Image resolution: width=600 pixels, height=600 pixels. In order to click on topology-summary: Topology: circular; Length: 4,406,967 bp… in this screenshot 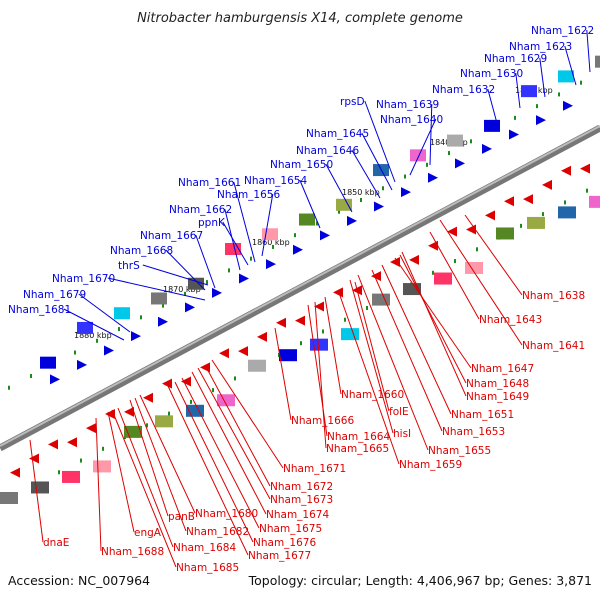, I will do `click(420, 580)`.